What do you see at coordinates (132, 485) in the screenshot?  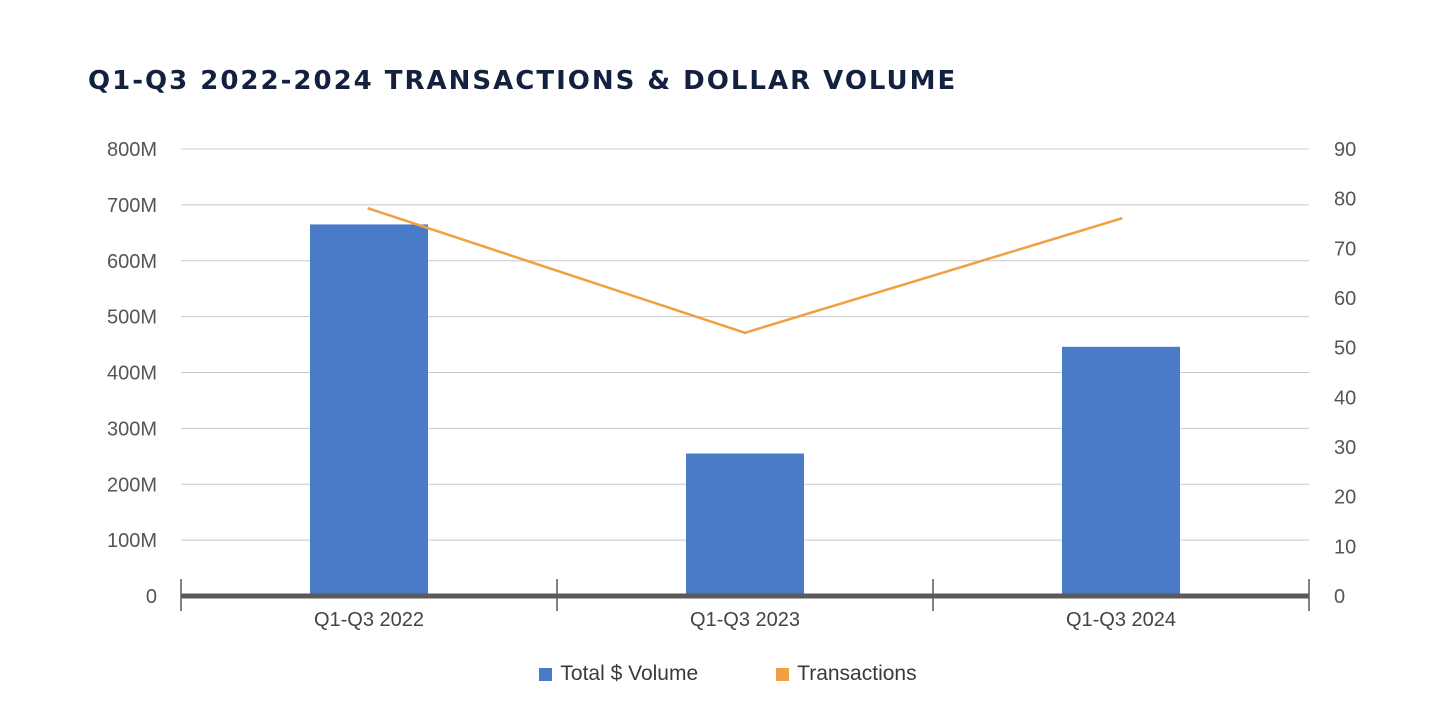 I see `y-left-tick-label: 200M` at bounding box center [132, 485].